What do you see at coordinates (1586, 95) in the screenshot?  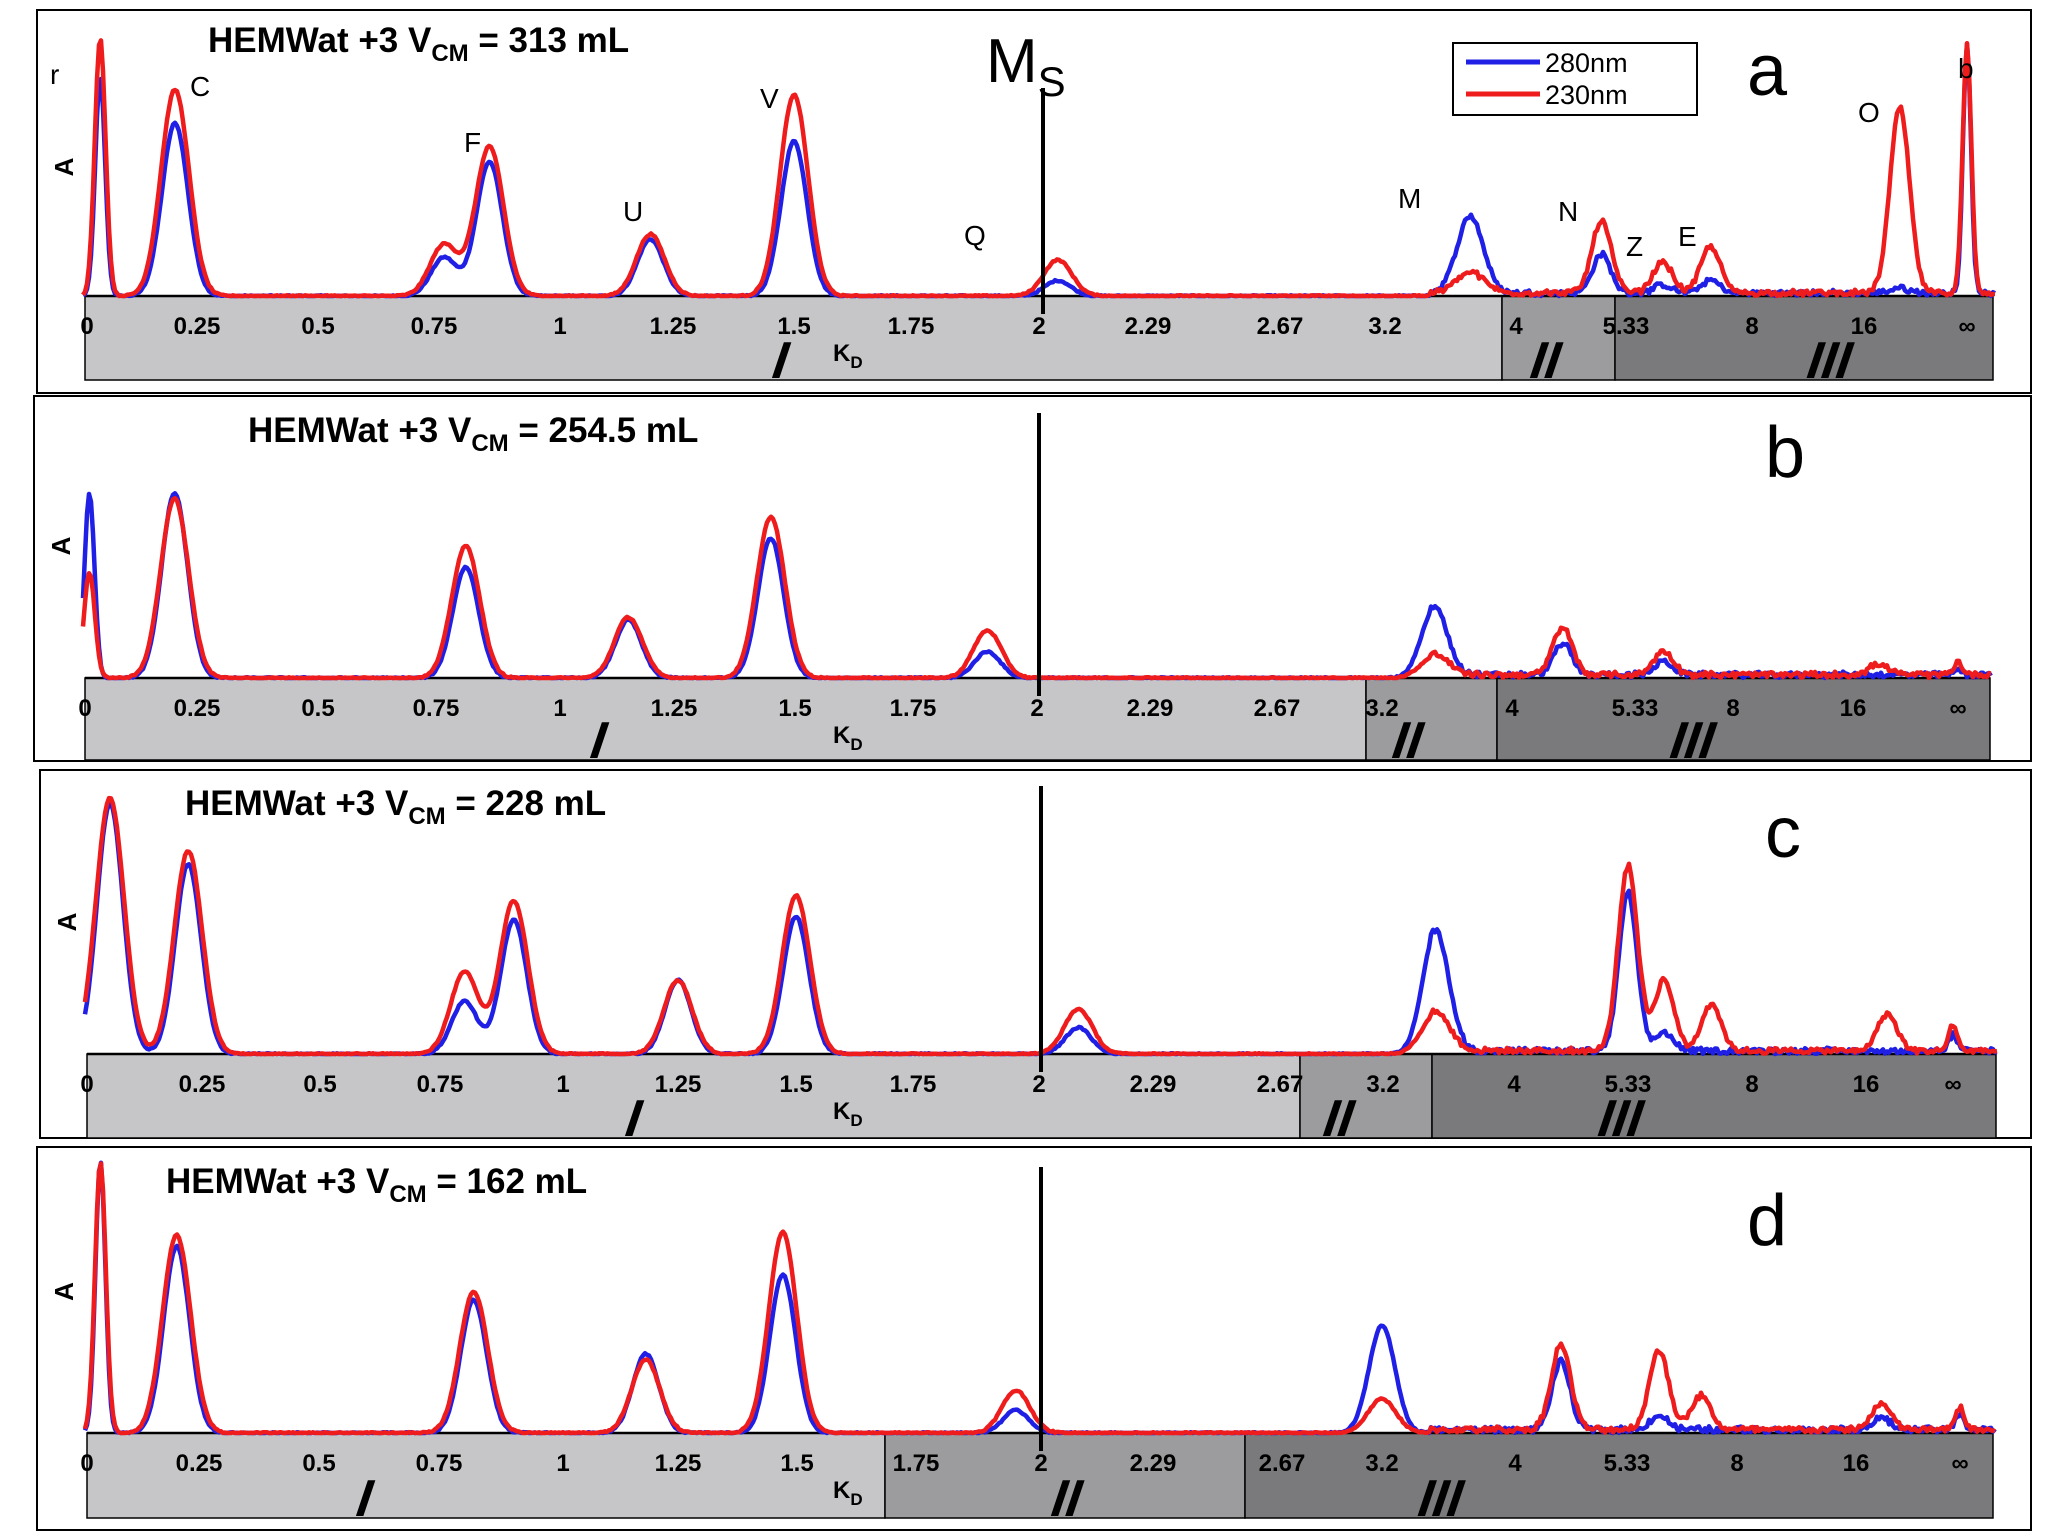 I see `legend-label-230nm: 230nm` at bounding box center [1586, 95].